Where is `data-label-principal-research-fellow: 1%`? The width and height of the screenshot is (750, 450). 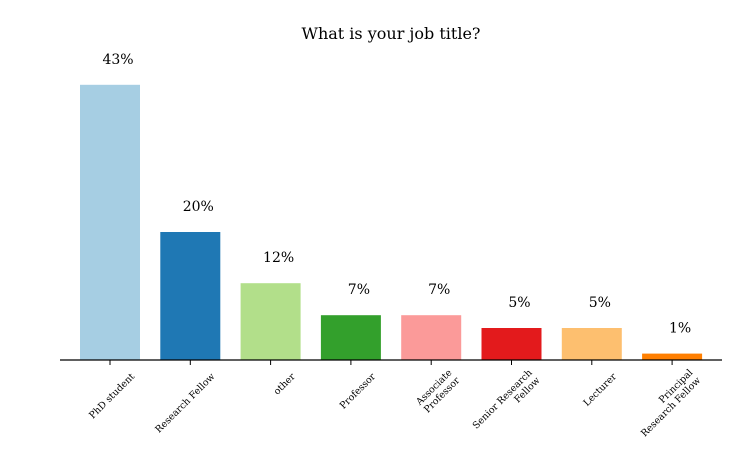
data-label-principal-research-fellow: 1% is located at coordinates (680, 329).